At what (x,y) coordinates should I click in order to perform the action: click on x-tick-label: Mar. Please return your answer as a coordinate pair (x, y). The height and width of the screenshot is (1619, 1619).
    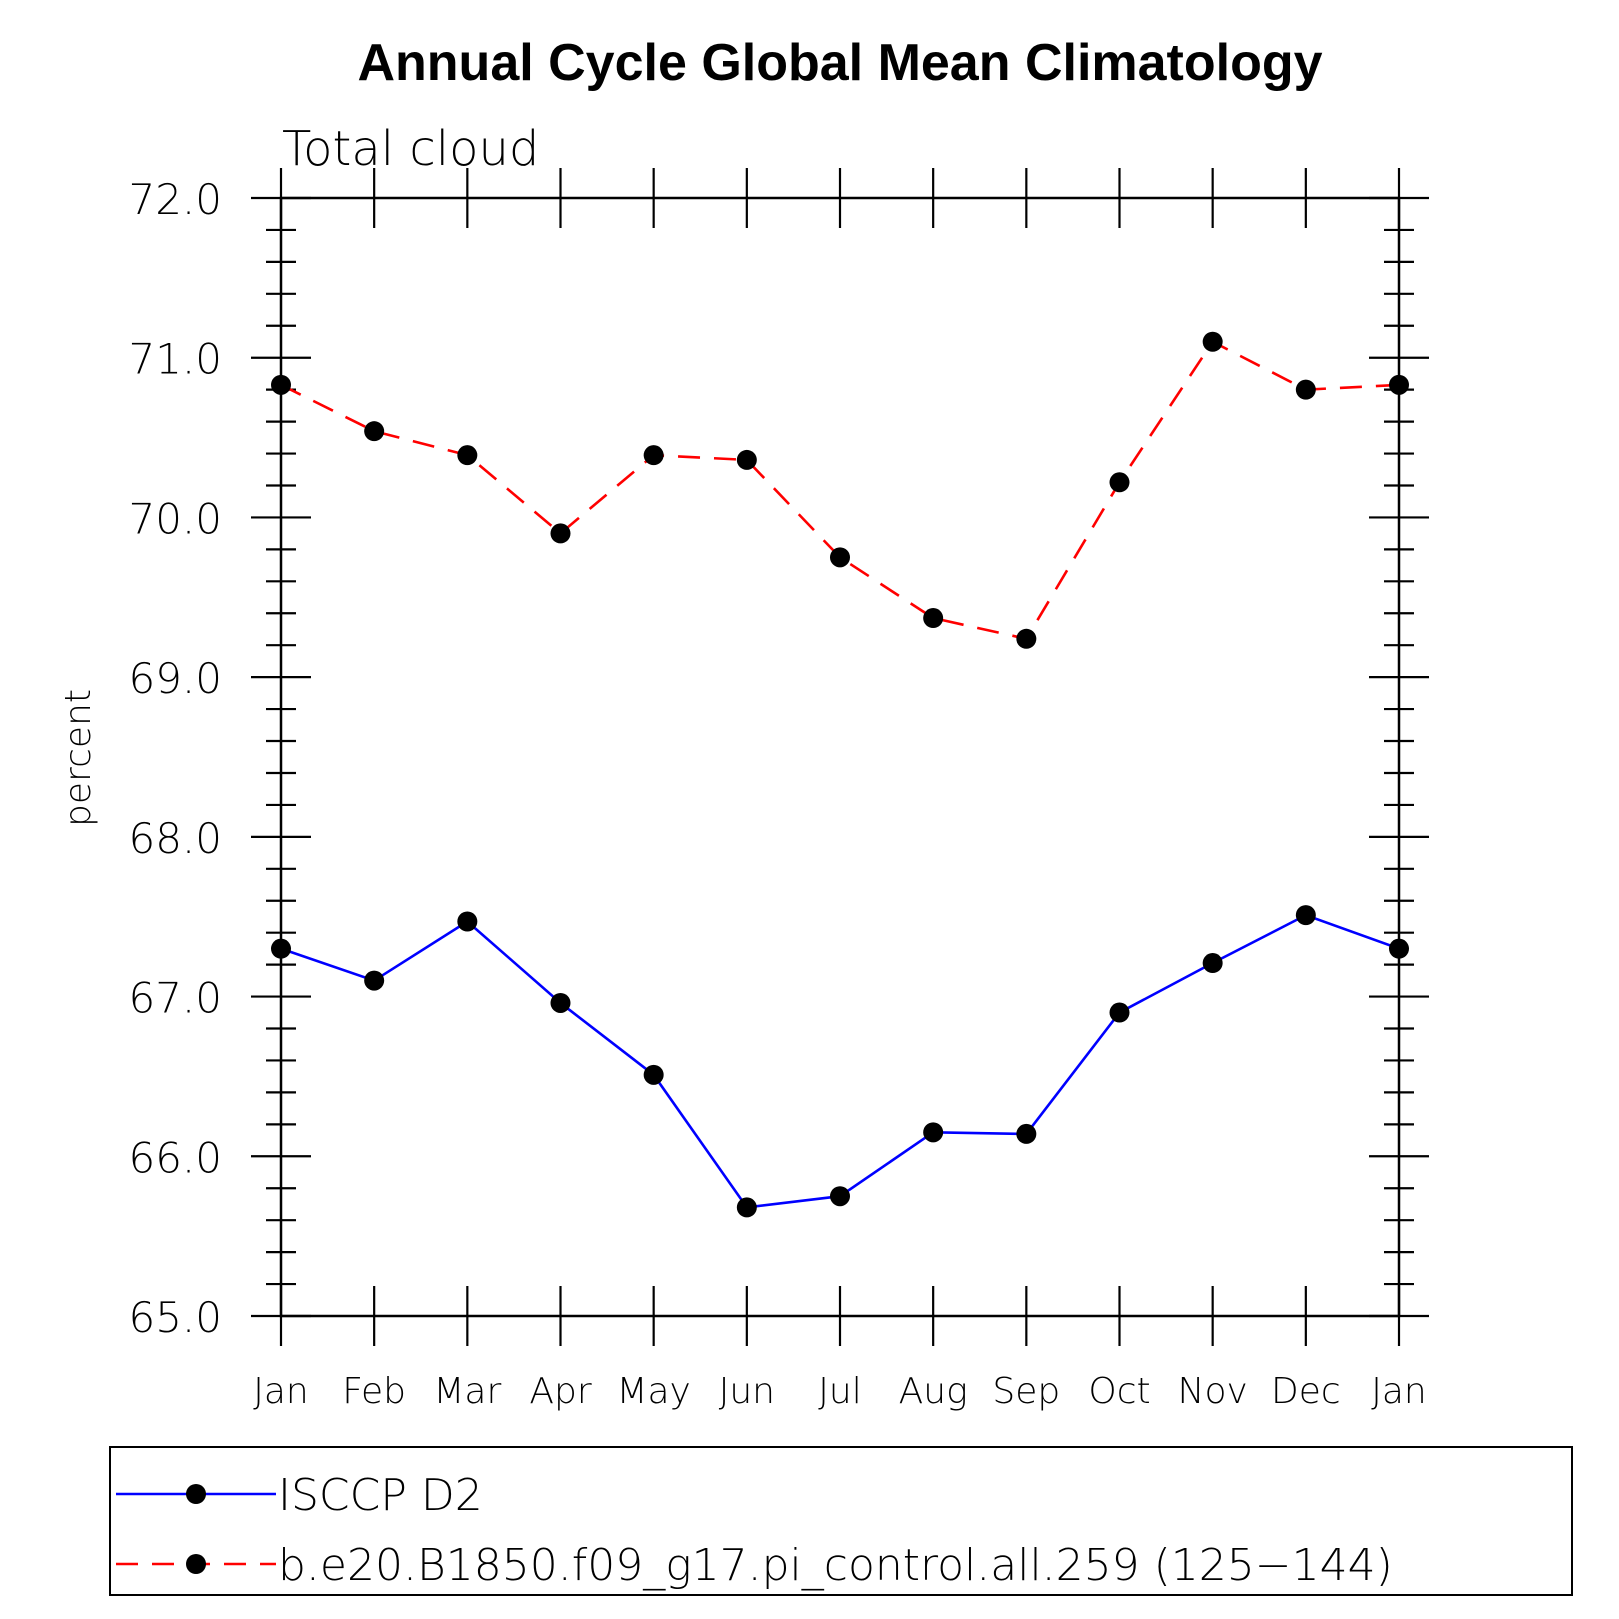
    Looking at the image, I should click on (467, 1391).